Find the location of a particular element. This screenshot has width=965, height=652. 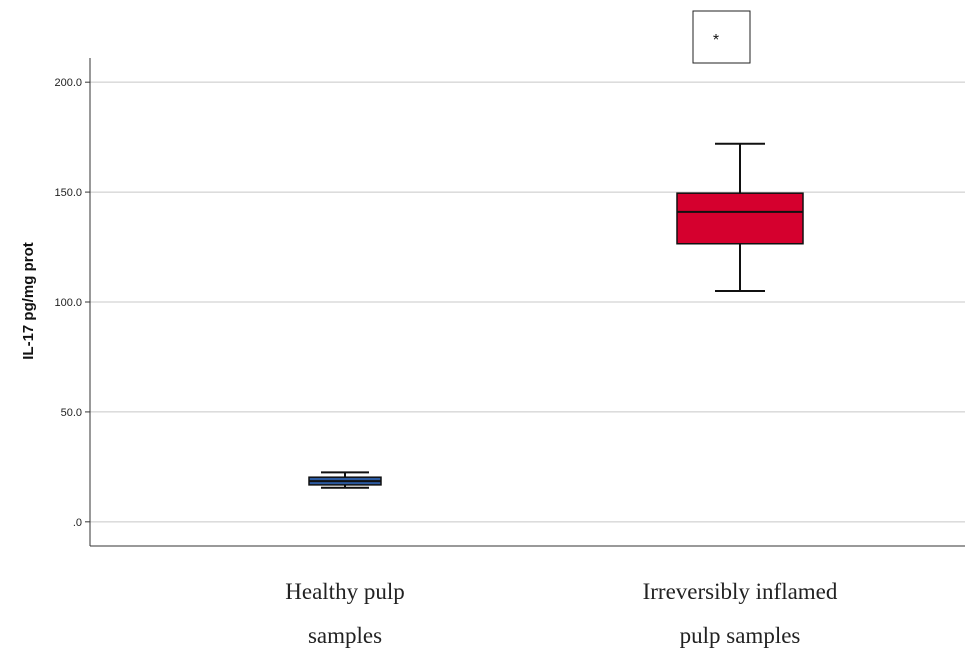

y-tick-label: 150.0 is located at coordinates (68, 193).